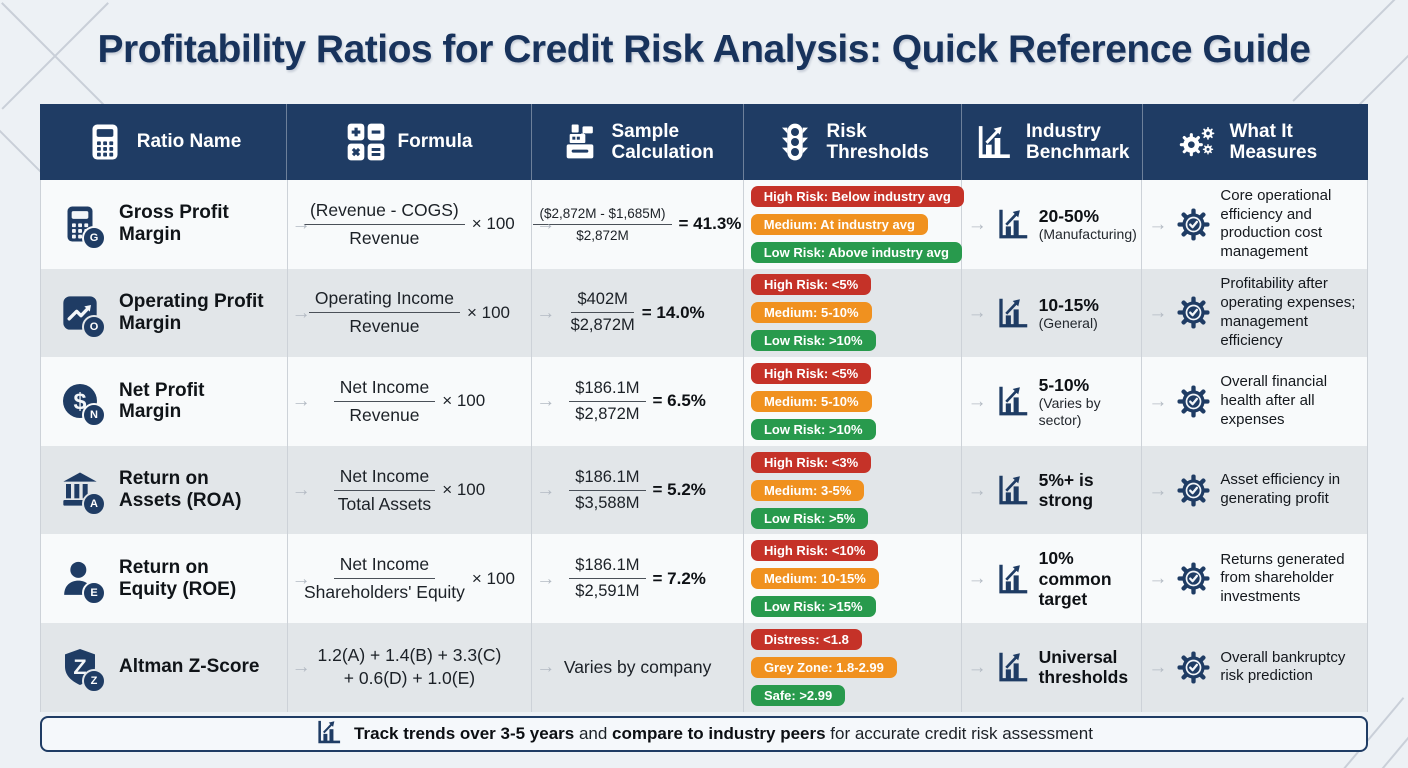 The width and height of the screenshot is (1408, 768). Describe the element at coordinates (602, 224) in the screenshot. I see `sample-fraction: ($2,872M - $1,685M) $2,872M` at that location.